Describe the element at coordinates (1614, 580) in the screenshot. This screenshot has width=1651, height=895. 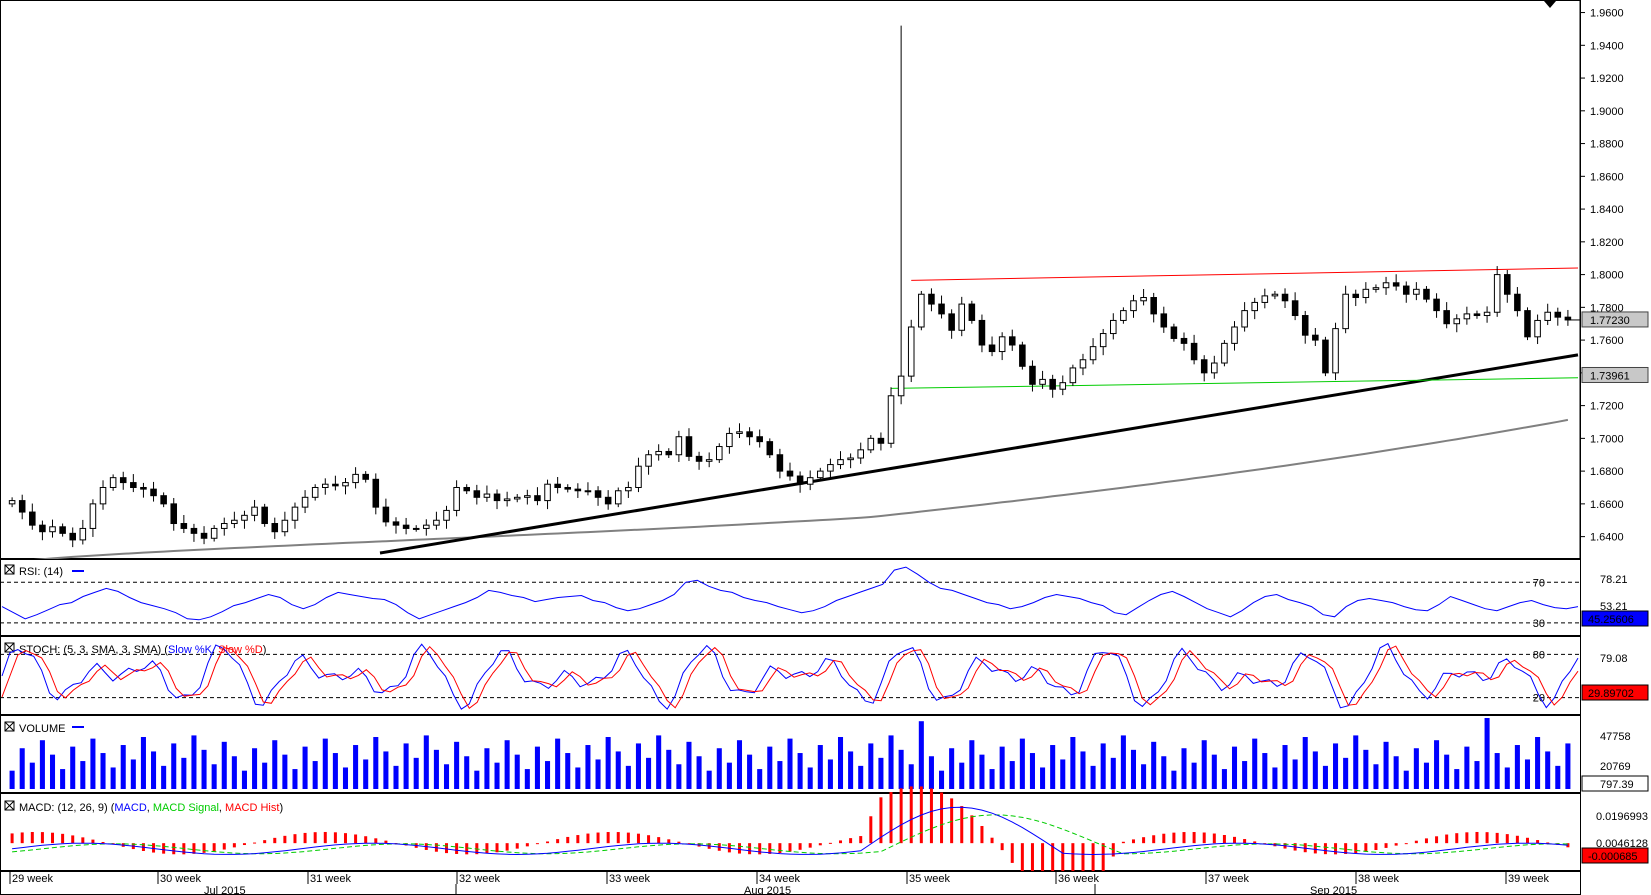
I see `rsi-top-label: 78.21` at that location.